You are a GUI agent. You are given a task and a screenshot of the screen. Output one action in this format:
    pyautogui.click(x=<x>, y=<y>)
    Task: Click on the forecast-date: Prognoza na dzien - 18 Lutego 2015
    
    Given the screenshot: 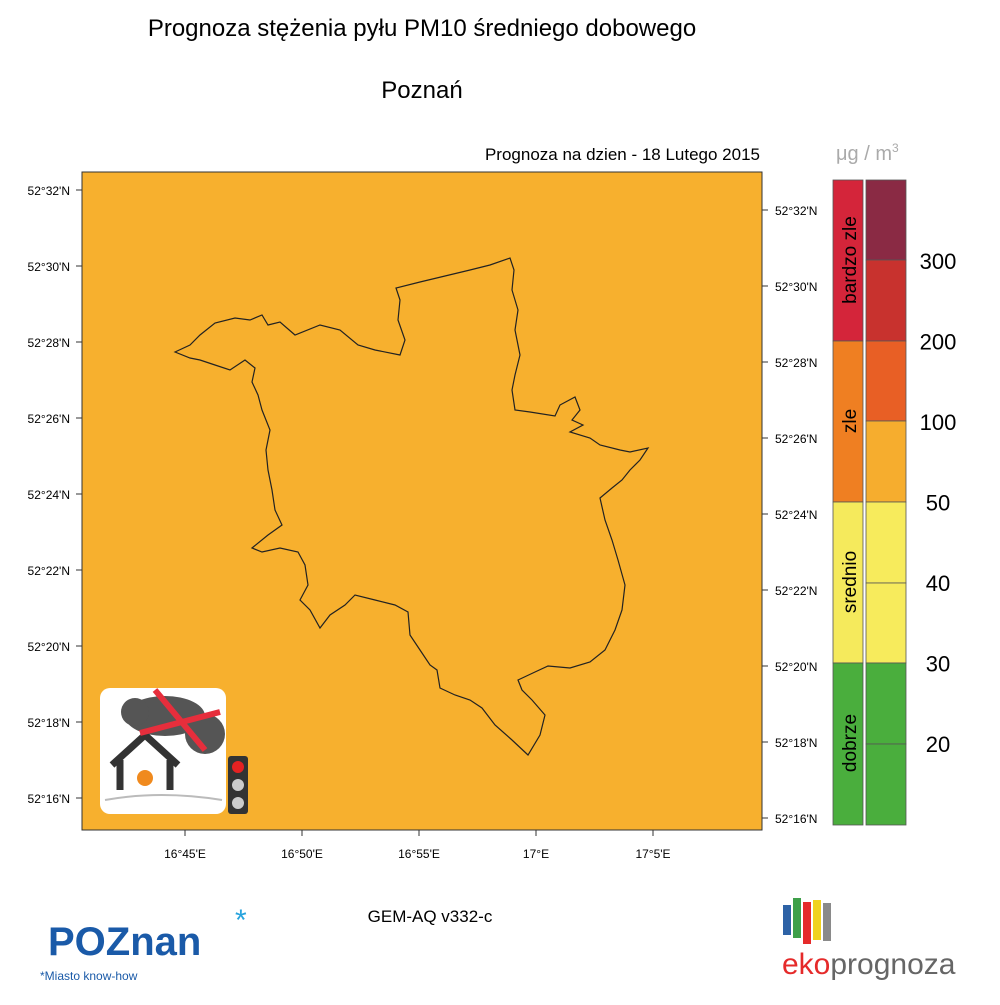 What is the action you would take?
    pyautogui.click(x=622, y=154)
    